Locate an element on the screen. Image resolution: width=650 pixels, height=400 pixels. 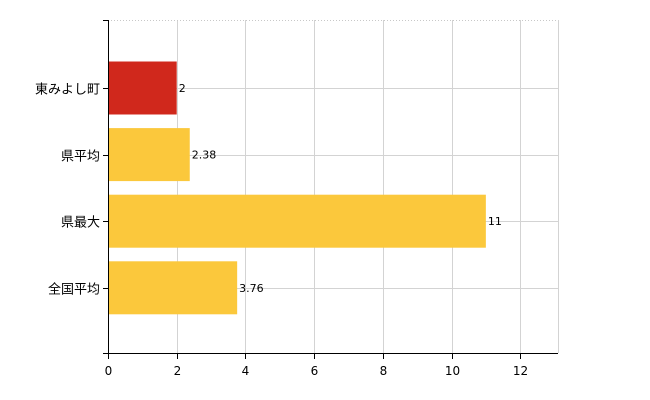
x-tick-label: 6 is located at coordinates (315, 371).